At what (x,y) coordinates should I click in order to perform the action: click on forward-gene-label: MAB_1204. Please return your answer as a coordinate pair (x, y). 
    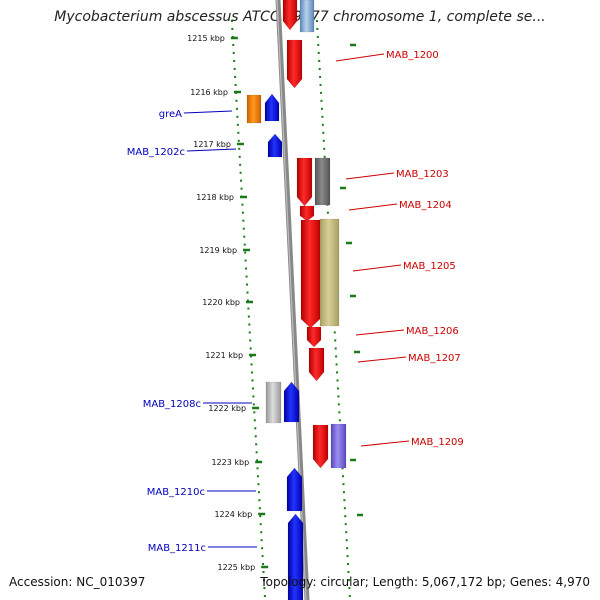
    Looking at the image, I should click on (425, 205).